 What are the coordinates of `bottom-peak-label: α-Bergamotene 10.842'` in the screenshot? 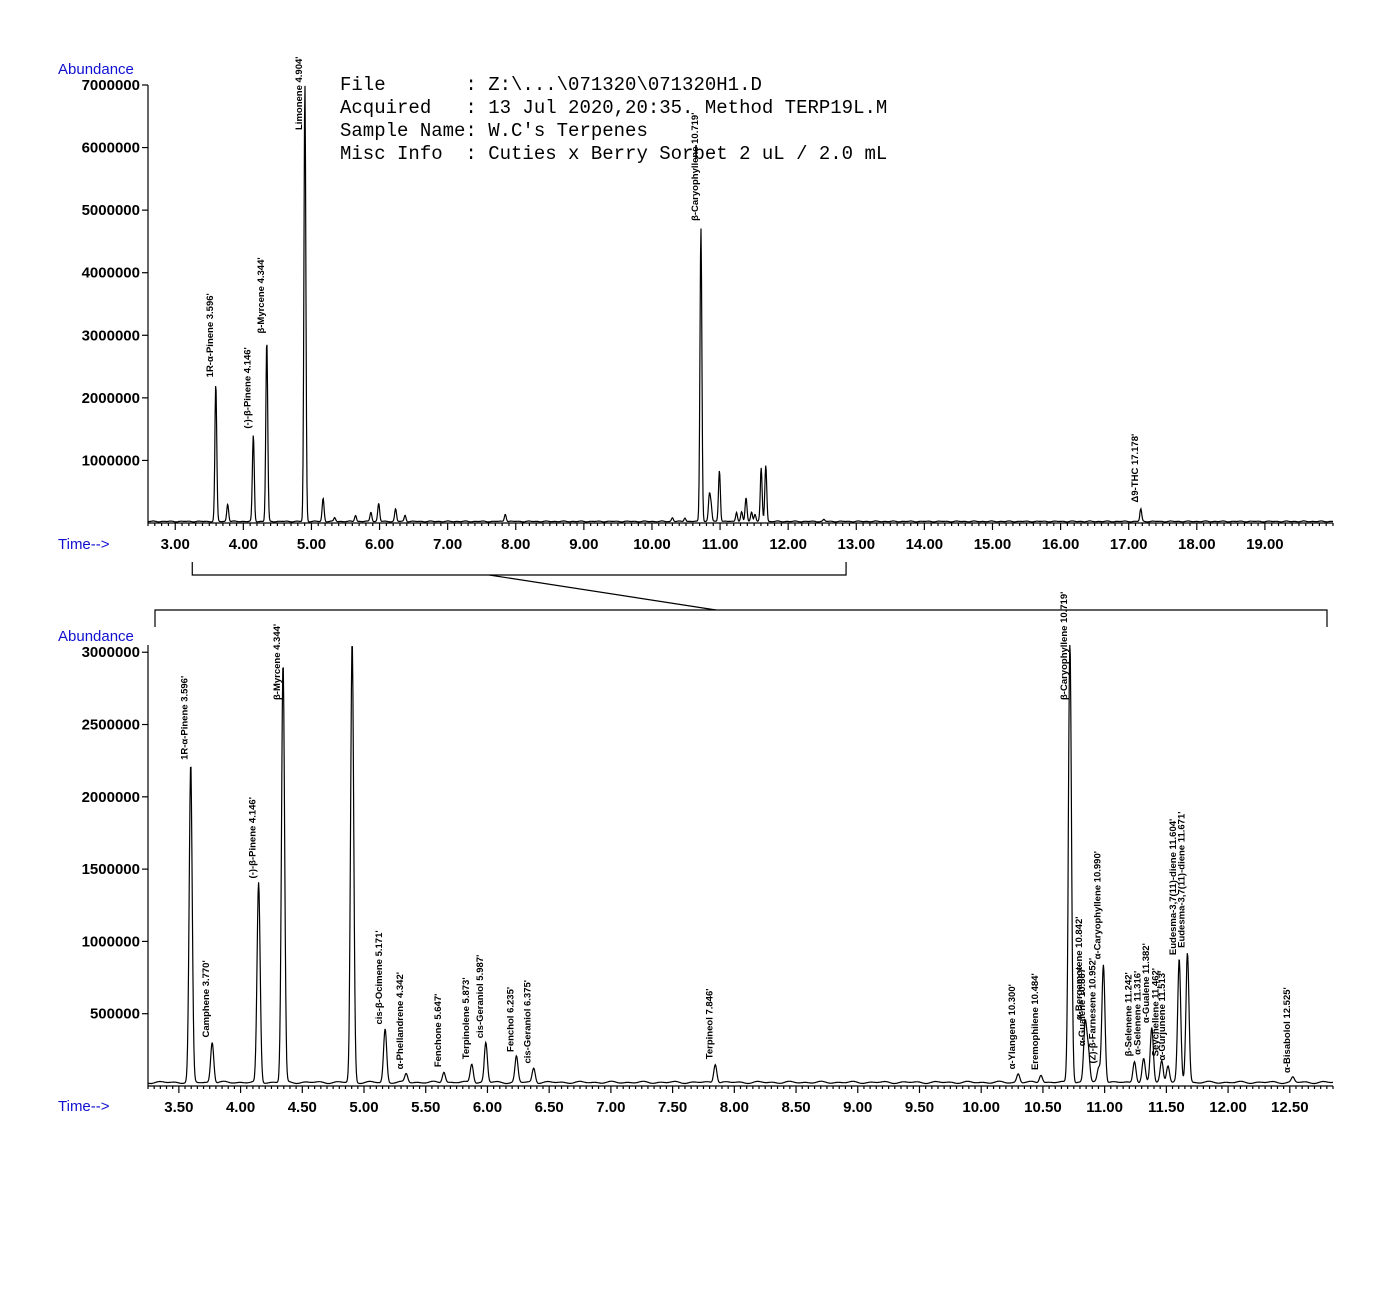 It's located at (1079, 968).